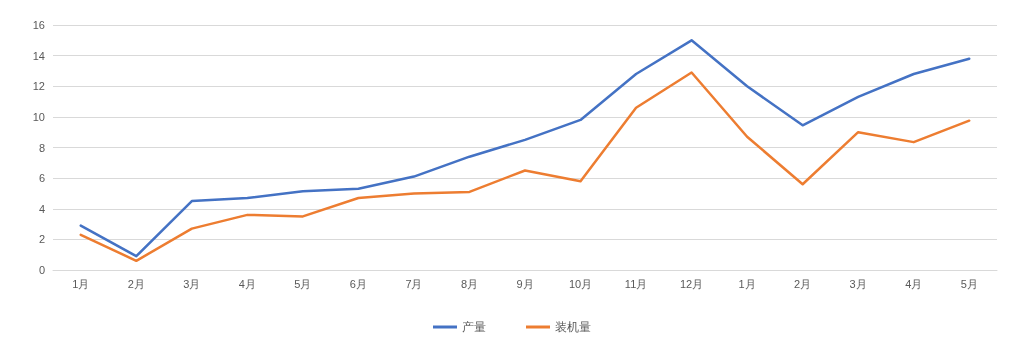  What do you see at coordinates (41, 270) in the screenshot?
I see `y-tick-label: 0` at bounding box center [41, 270].